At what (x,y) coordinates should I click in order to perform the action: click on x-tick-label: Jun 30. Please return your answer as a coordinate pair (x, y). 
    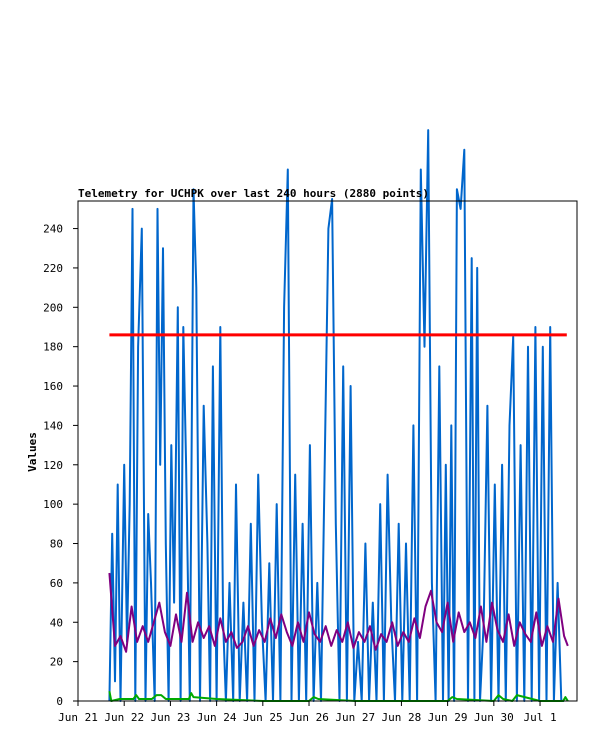
    Looking at the image, I should click on (494, 717).